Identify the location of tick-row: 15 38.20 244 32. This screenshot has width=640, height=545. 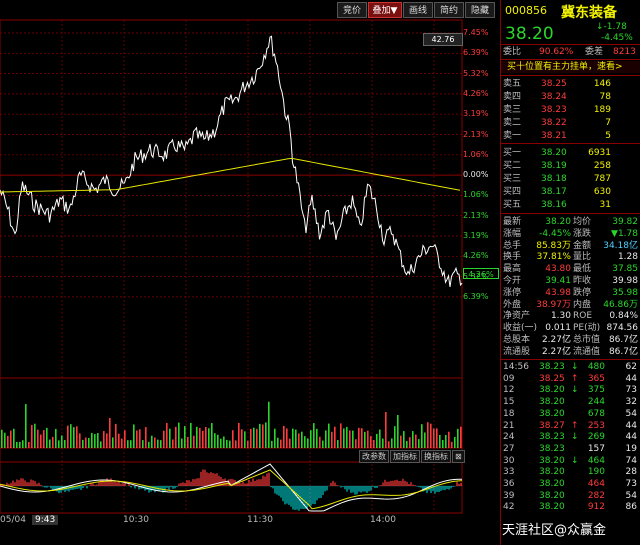
(570, 402).